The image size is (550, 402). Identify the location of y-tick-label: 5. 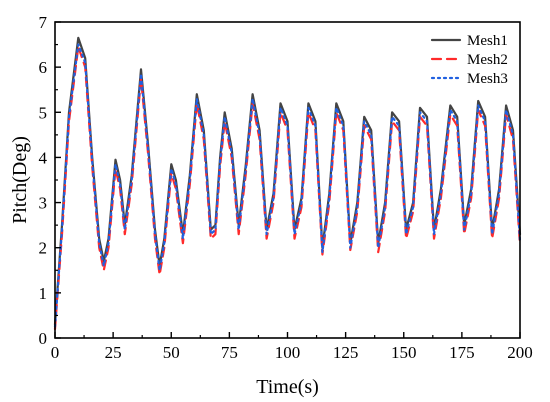
(43, 112).